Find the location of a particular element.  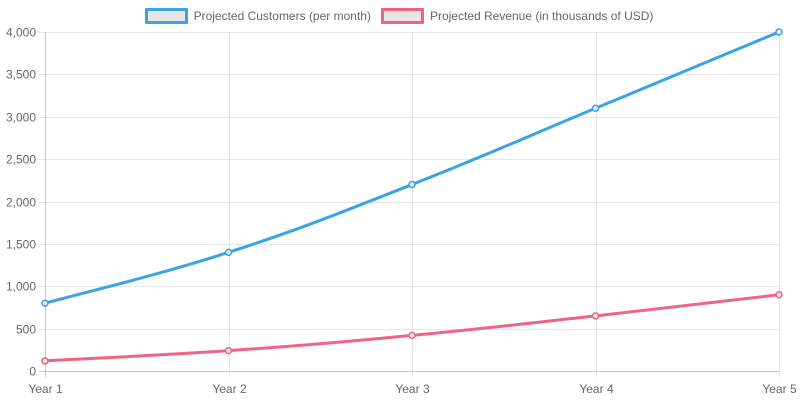

x-tick-label: Year 2 is located at coordinates (229, 389).